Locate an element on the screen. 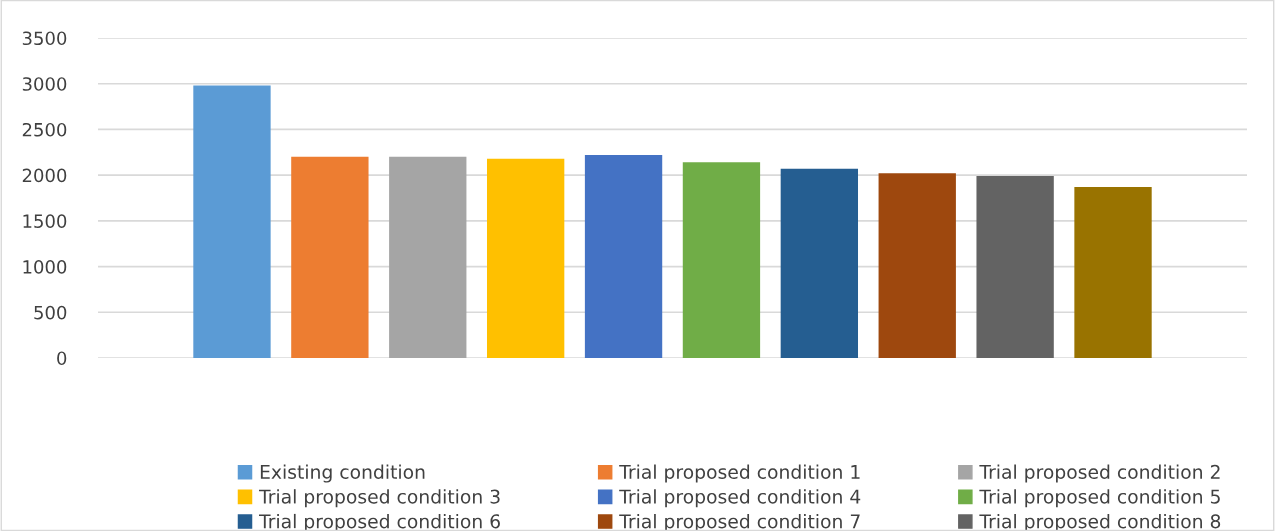  legend-label: Trial proposed condition 2 is located at coordinates (1099, 473).